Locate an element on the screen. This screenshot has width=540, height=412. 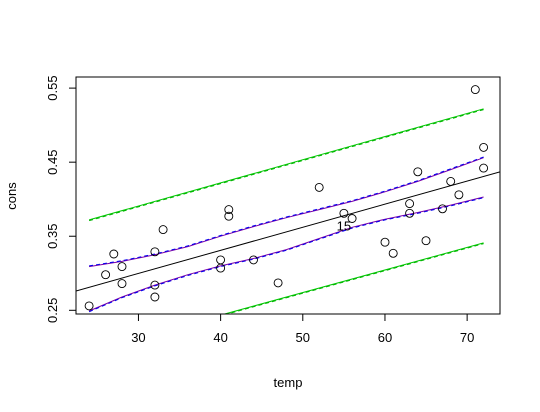
x-tick-label: 60 is located at coordinates (385, 337).